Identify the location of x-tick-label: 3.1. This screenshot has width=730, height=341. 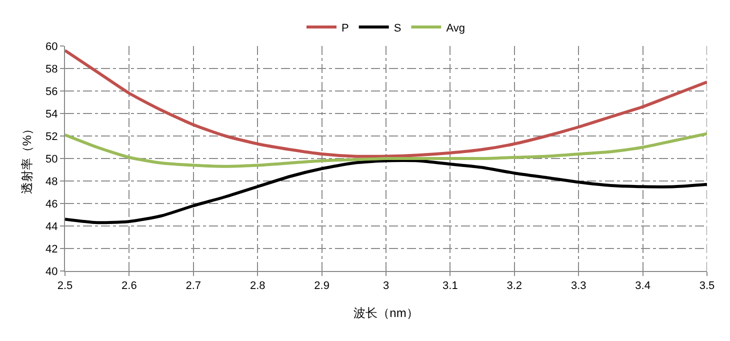
(450, 286).